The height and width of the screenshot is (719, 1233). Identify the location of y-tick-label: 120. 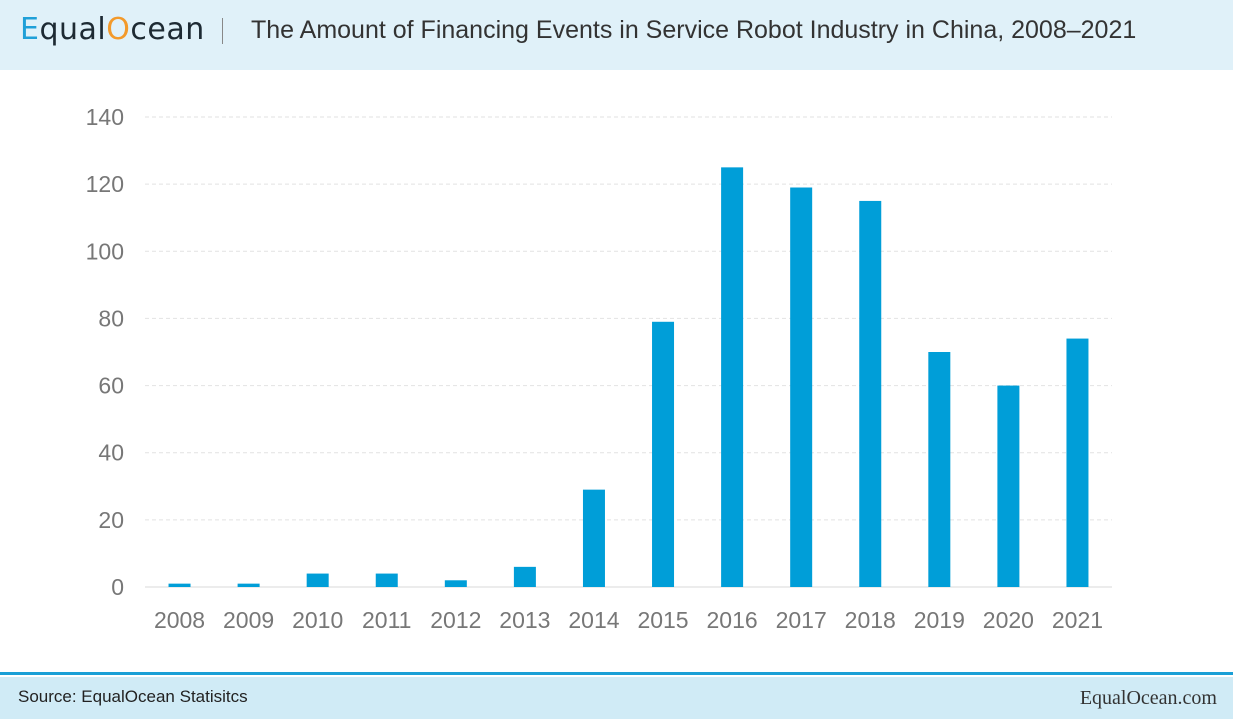
(105, 184).